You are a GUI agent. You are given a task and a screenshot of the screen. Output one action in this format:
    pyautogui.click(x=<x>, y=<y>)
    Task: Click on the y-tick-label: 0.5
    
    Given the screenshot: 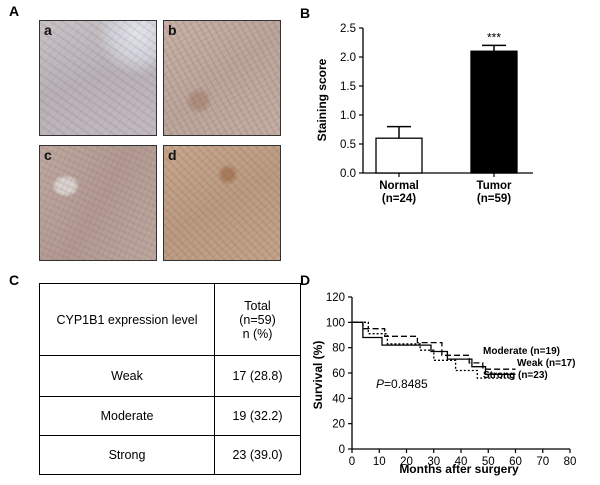 What is the action you would take?
    pyautogui.click(x=348, y=145)
    